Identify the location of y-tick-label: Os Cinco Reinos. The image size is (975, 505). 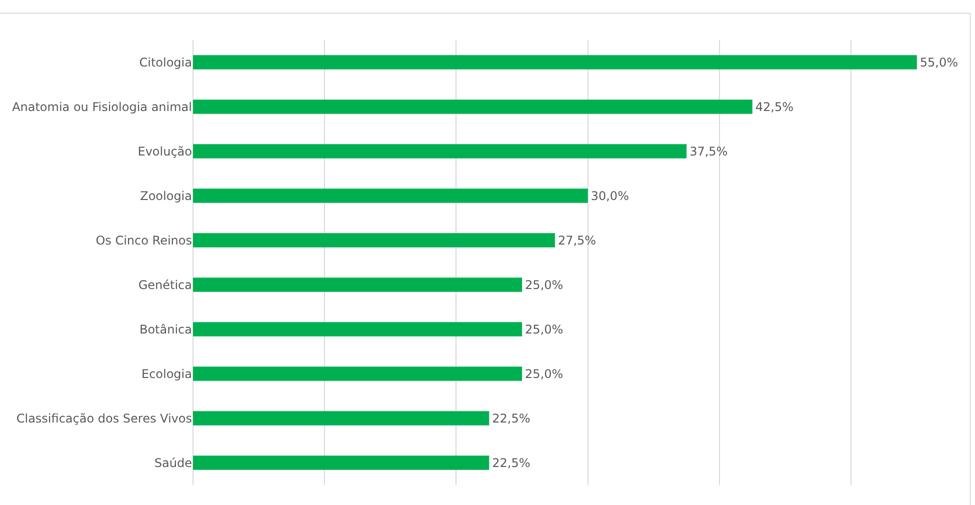
(144, 240).